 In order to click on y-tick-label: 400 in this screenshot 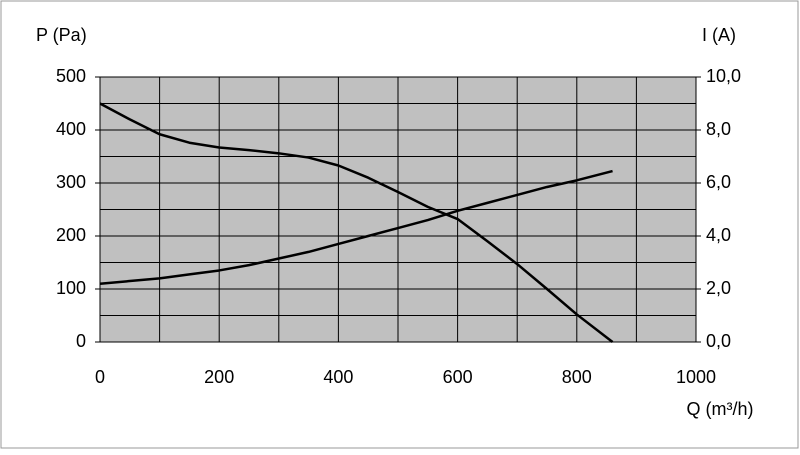, I will do `click(71, 129)`.